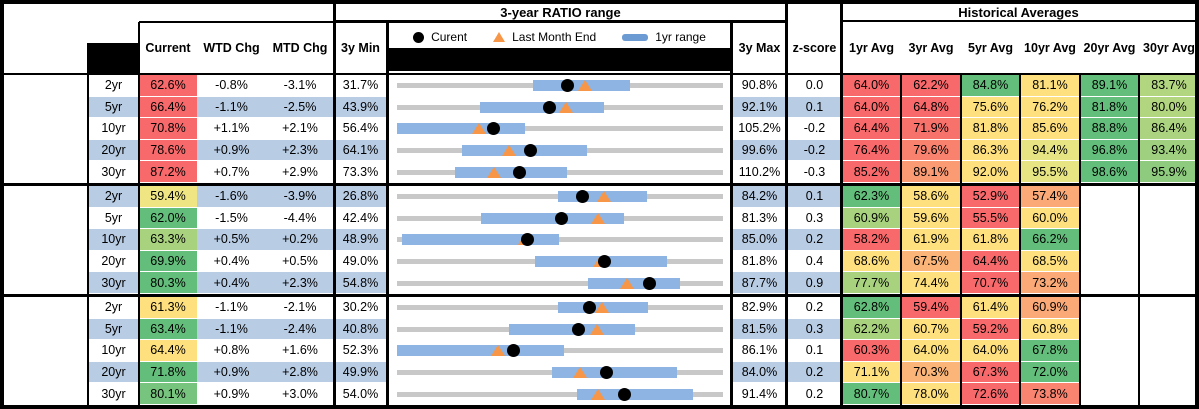 Image resolution: width=1199 pixels, height=409 pixels. Describe the element at coordinates (931, 218) in the screenshot. I see `avg-cell: 59.6%` at that location.